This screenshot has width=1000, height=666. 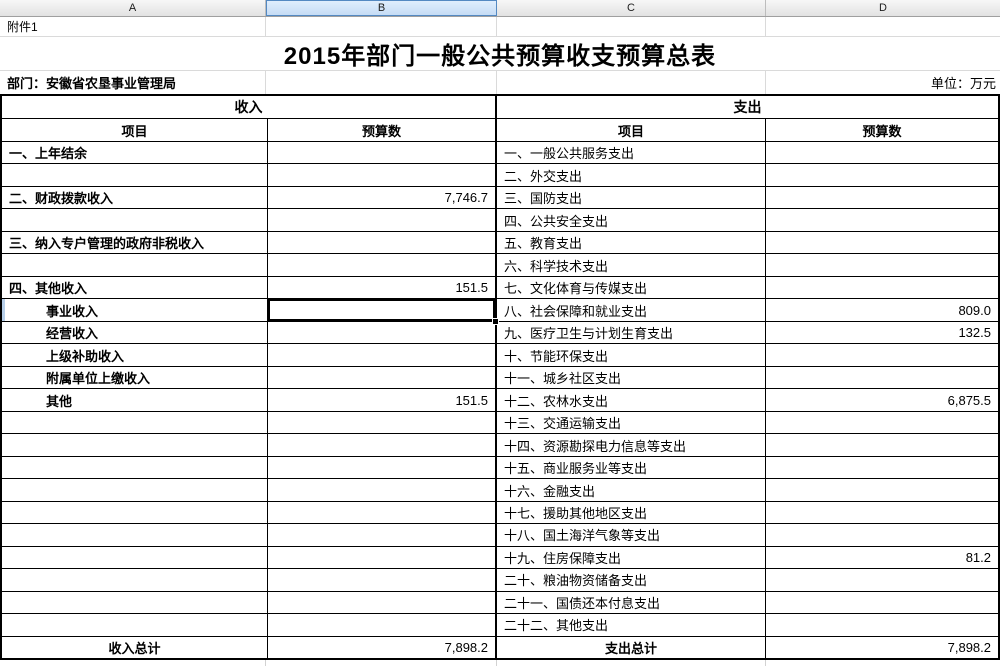 What do you see at coordinates (631, 535) in the screenshot?
I see `expense-item-cell: 十八、国土海洋气象等支出` at bounding box center [631, 535].